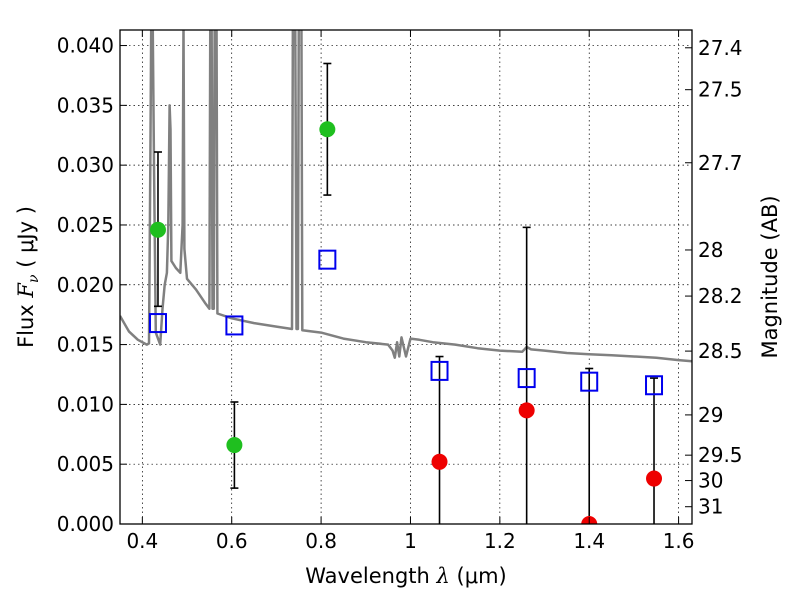  What do you see at coordinates (85, 105) in the screenshot?
I see `y-tick-label: 0.035` at bounding box center [85, 105].